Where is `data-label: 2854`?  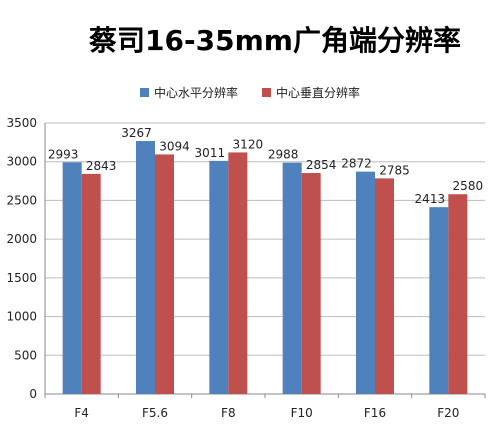
data-label: 2854 is located at coordinates (321, 165).